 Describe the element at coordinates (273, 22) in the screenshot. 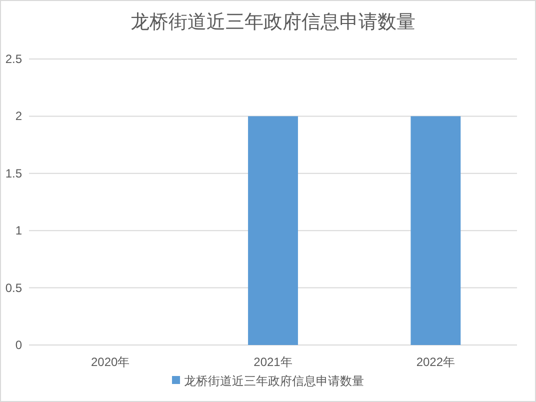

I see `chart-title: 龙桥街道近三年政府信息申请数量` at that location.